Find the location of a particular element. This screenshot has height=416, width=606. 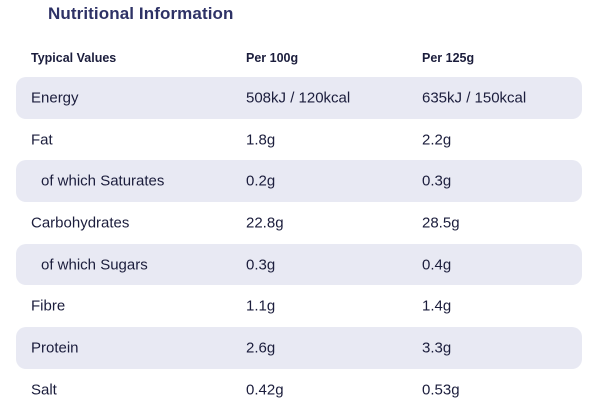

table-header: Typical Values Per 100g Per 125g is located at coordinates (299, 60).